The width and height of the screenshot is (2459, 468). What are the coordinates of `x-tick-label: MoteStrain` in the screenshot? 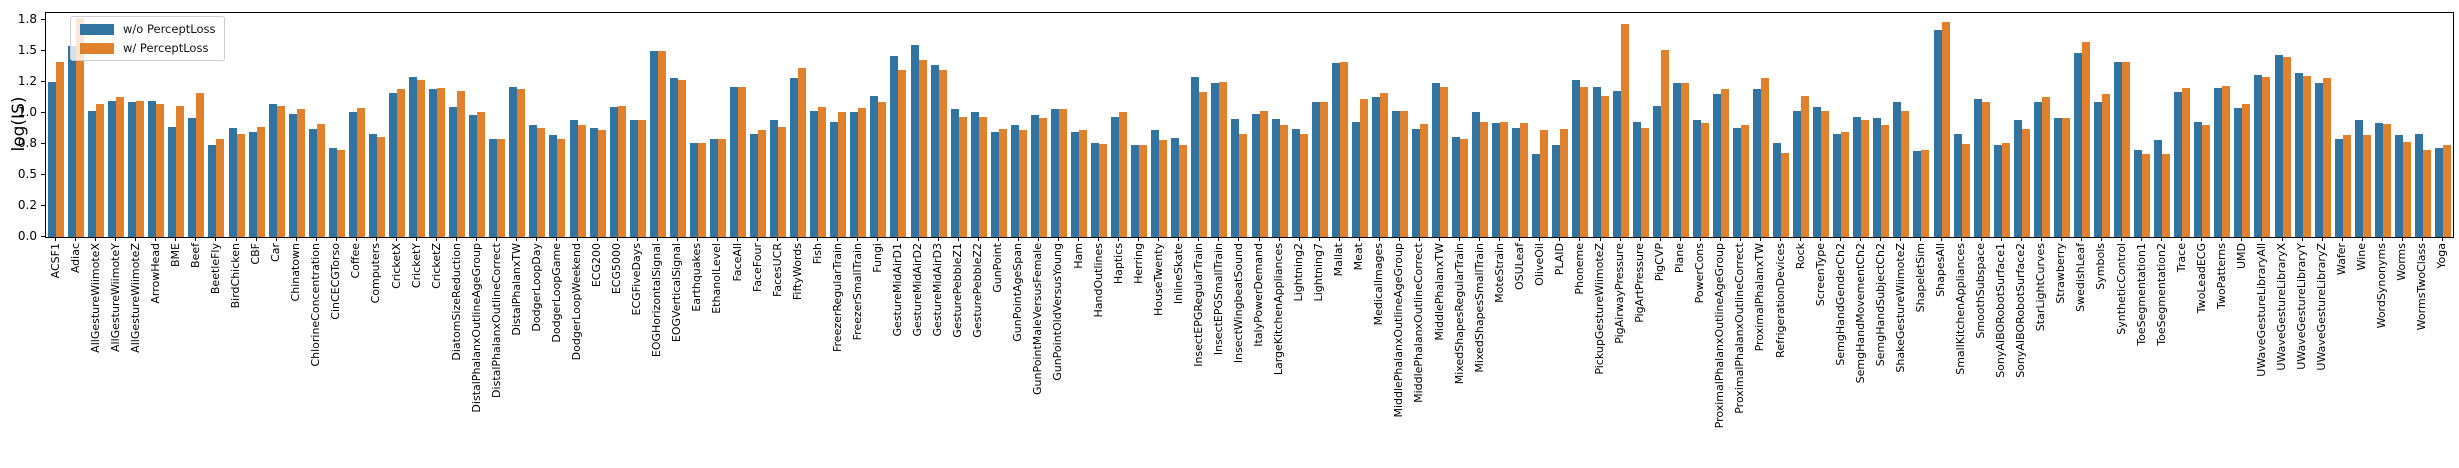 It's located at (1499, 273).